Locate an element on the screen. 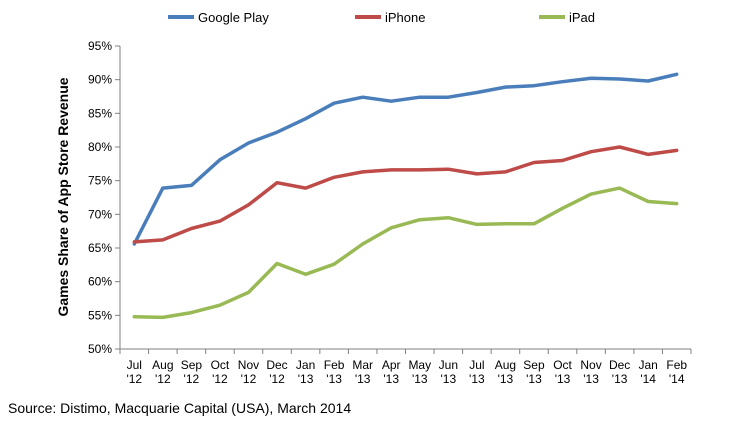 The height and width of the screenshot is (426, 736). y-tick-label: 50% is located at coordinates (100, 349).